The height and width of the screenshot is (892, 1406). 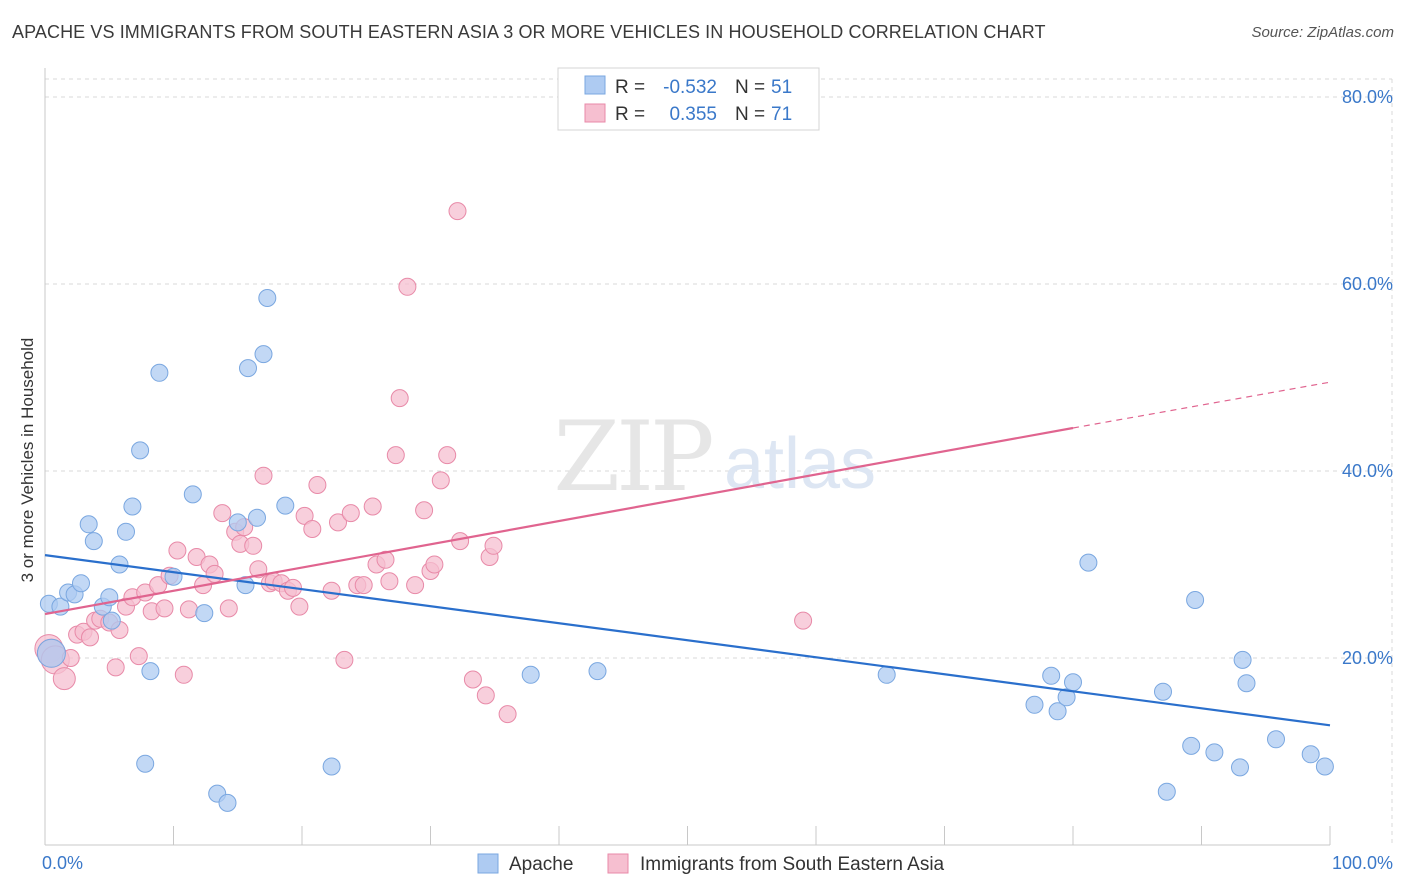 What do you see at coordinates (1367, 471) in the screenshot?
I see `y-tick-label-40: 40.0%` at bounding box center [1367, 471].